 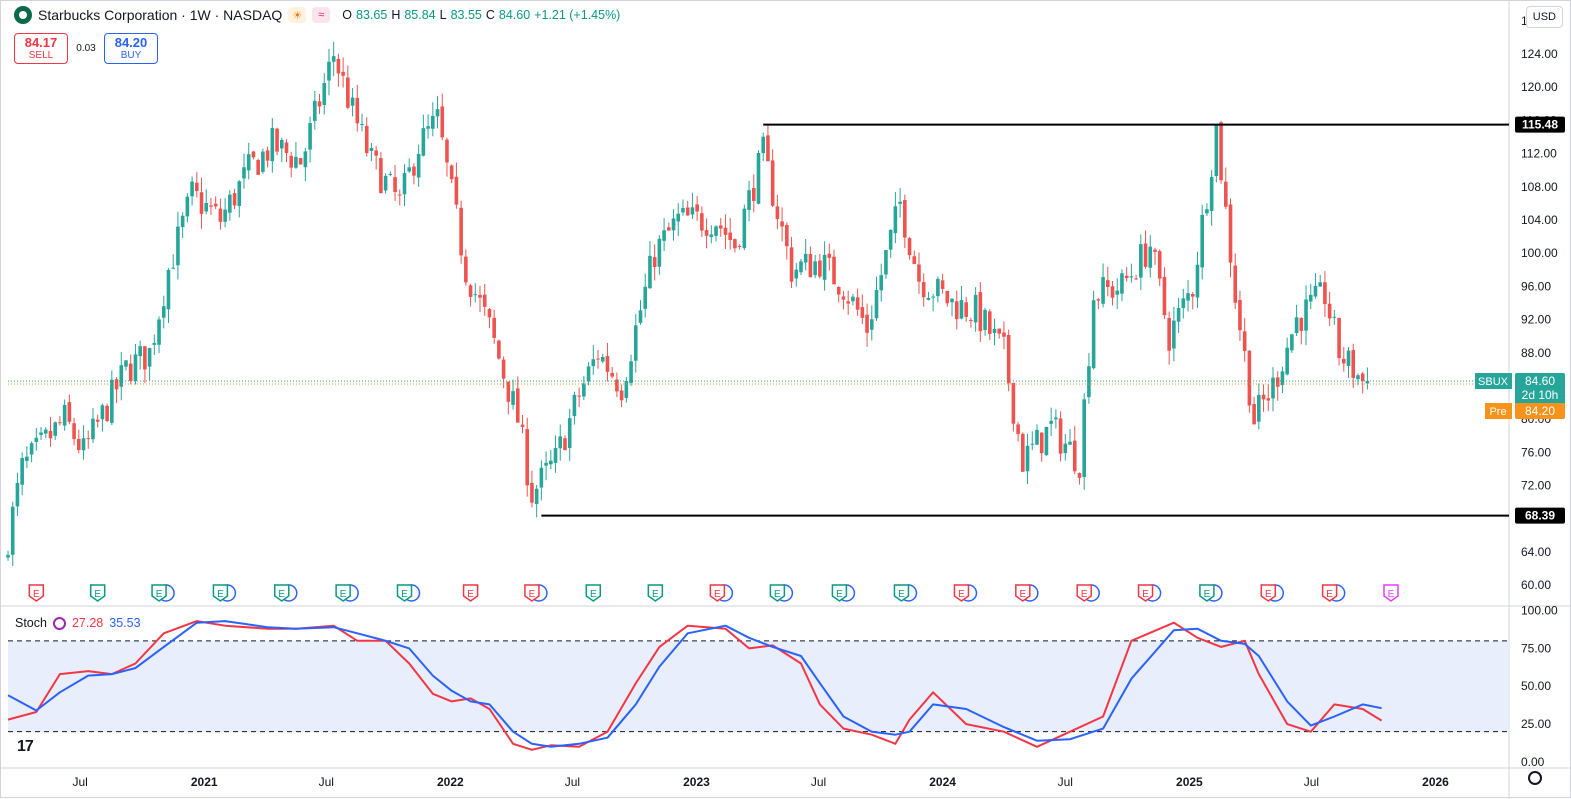 What do you see at coordinates (297, 15) in the screenshot?
I see `market-sun-icon: ☀` at bounding box center [297, 15].